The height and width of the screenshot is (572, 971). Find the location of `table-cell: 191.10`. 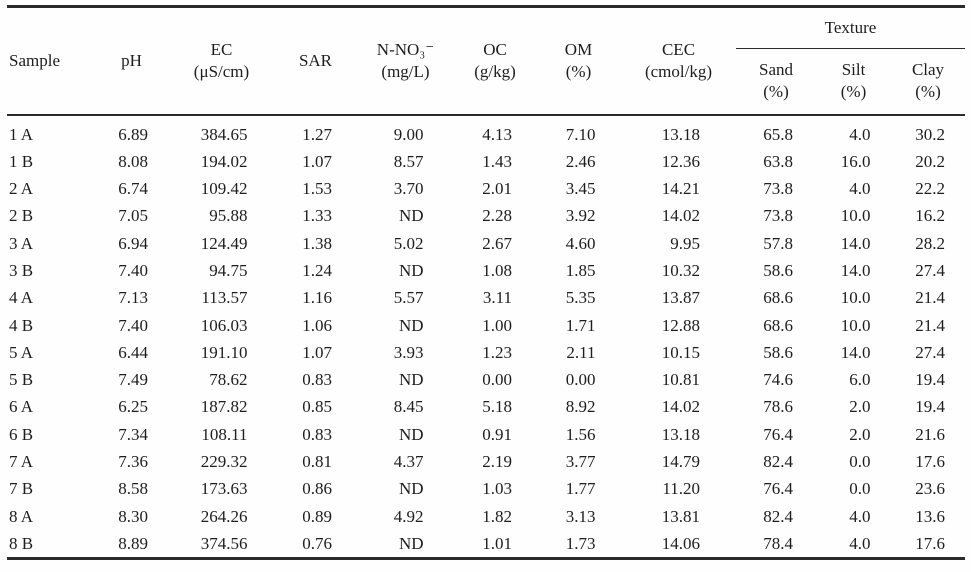

table-cell: 191.10 is located at coordinates (224, 352).